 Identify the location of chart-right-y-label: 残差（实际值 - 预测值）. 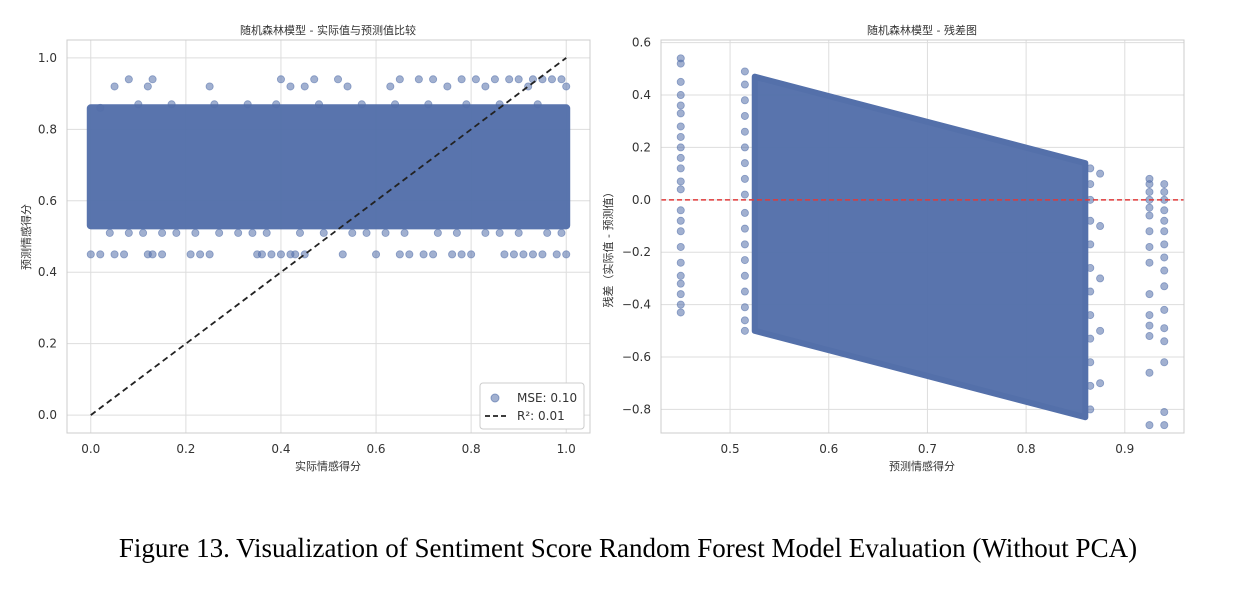
(608, 247).